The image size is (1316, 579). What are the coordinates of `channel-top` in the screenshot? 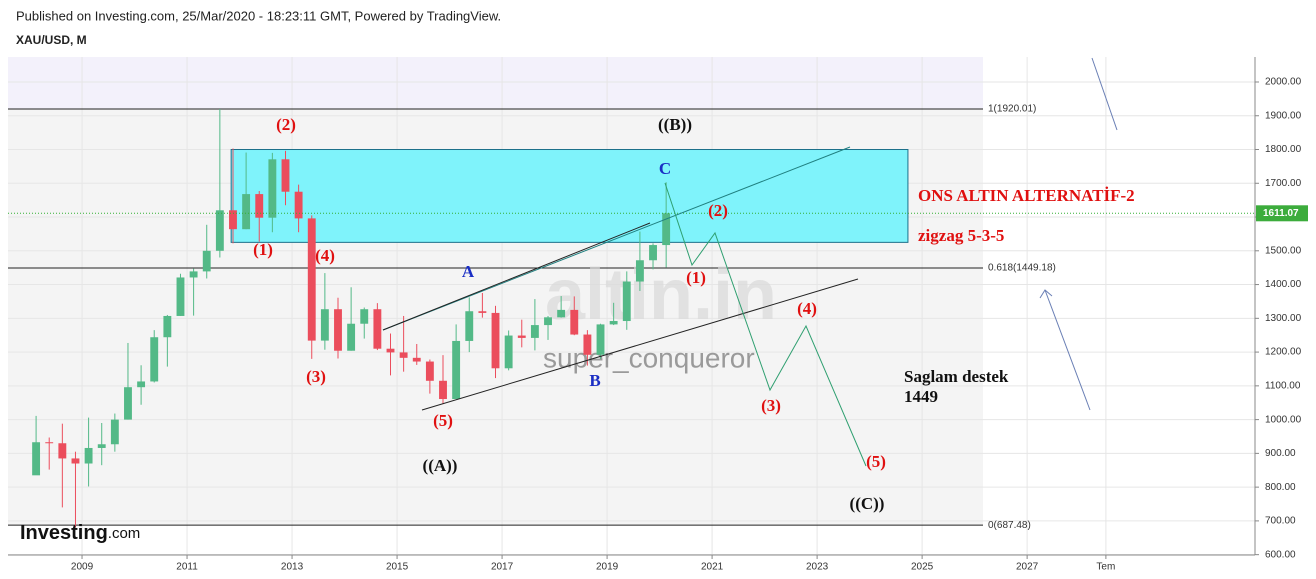 It's located at (616, 238).